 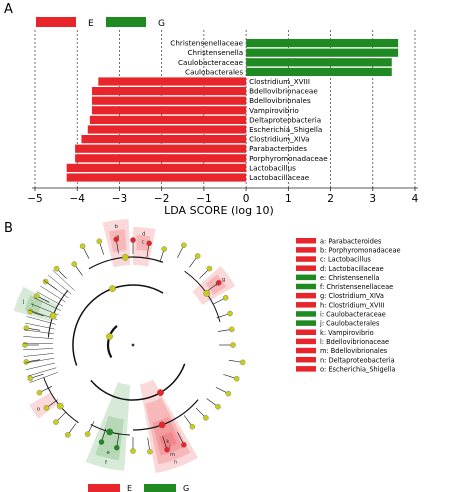 What do you see at coordinates (352, 296) in the screenshot?
I see `clado-legend-label: g: Clostridium_XIVa` at bounding box center [352, 296].